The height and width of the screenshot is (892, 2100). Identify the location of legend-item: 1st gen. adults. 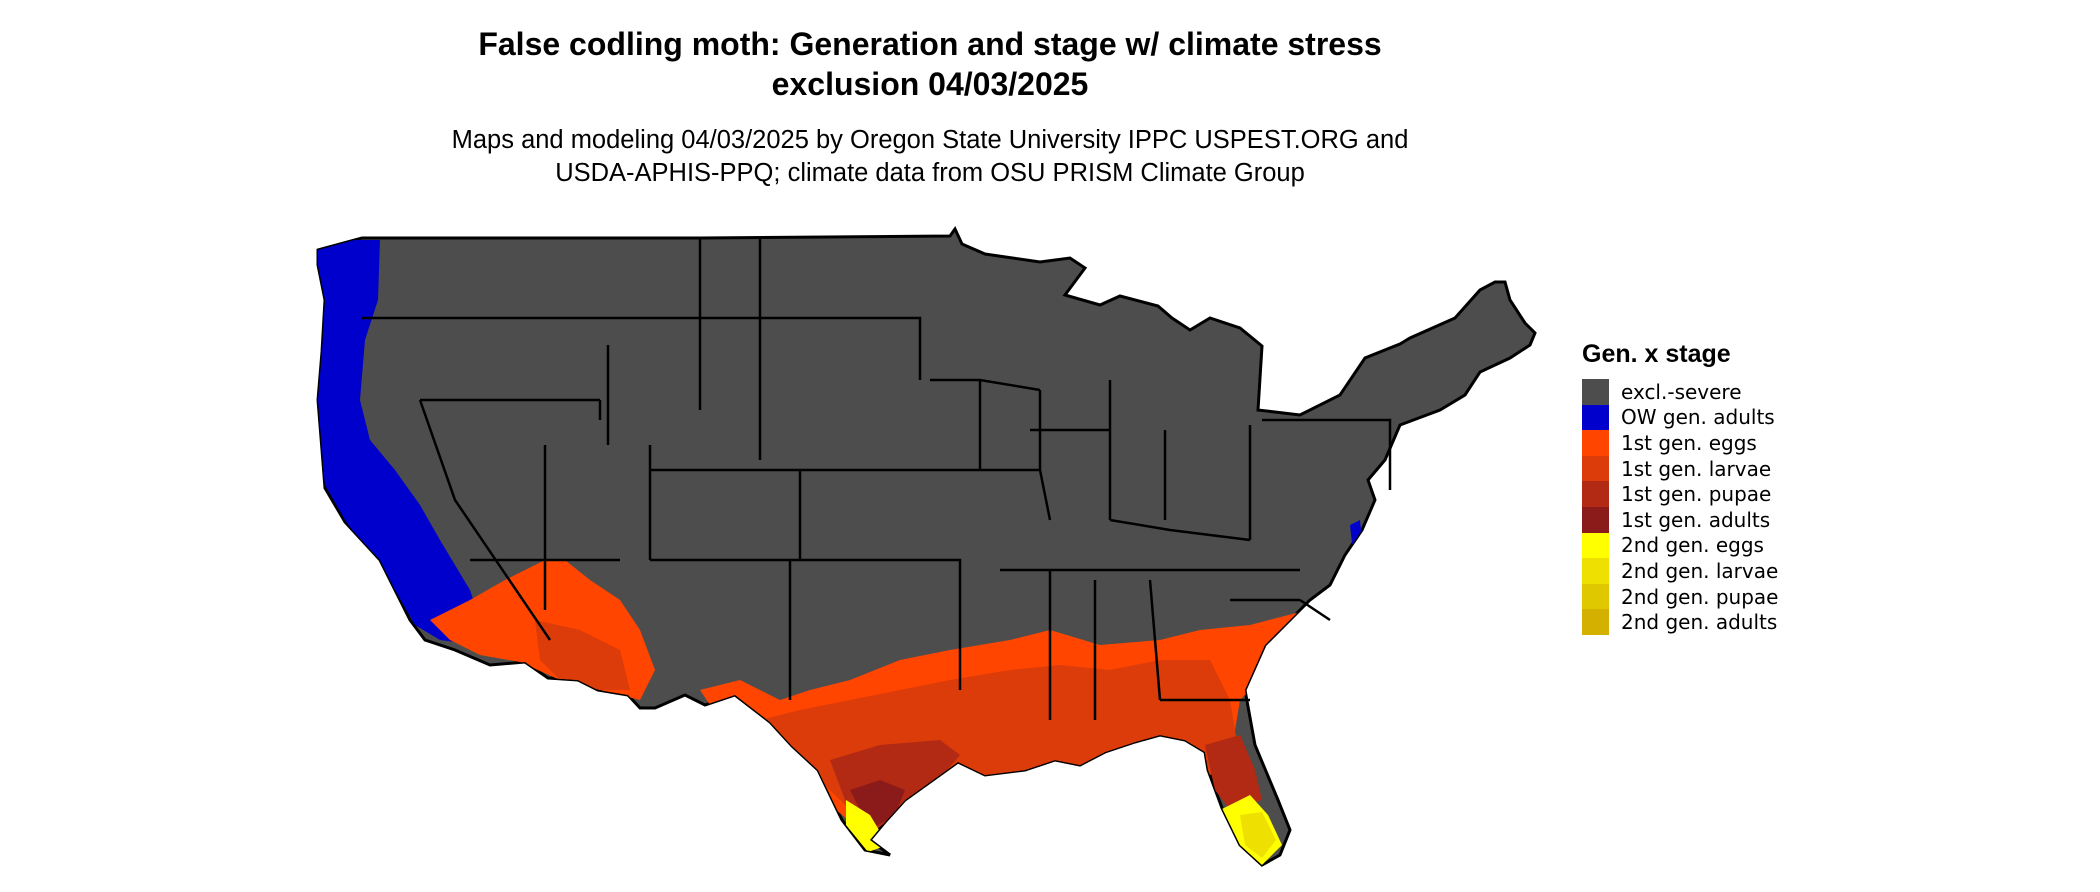
(1680, 519).